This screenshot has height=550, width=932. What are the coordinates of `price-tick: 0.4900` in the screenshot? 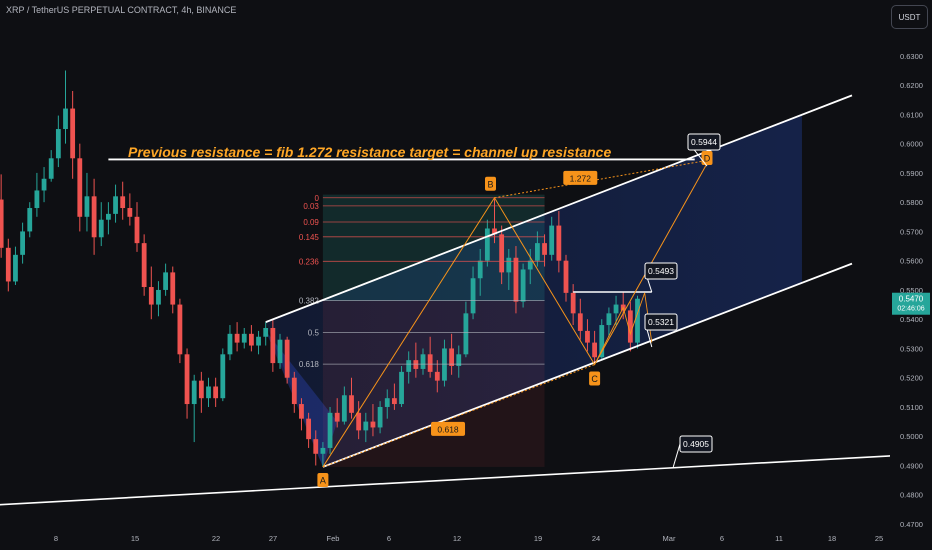 It's located at (911, 465).